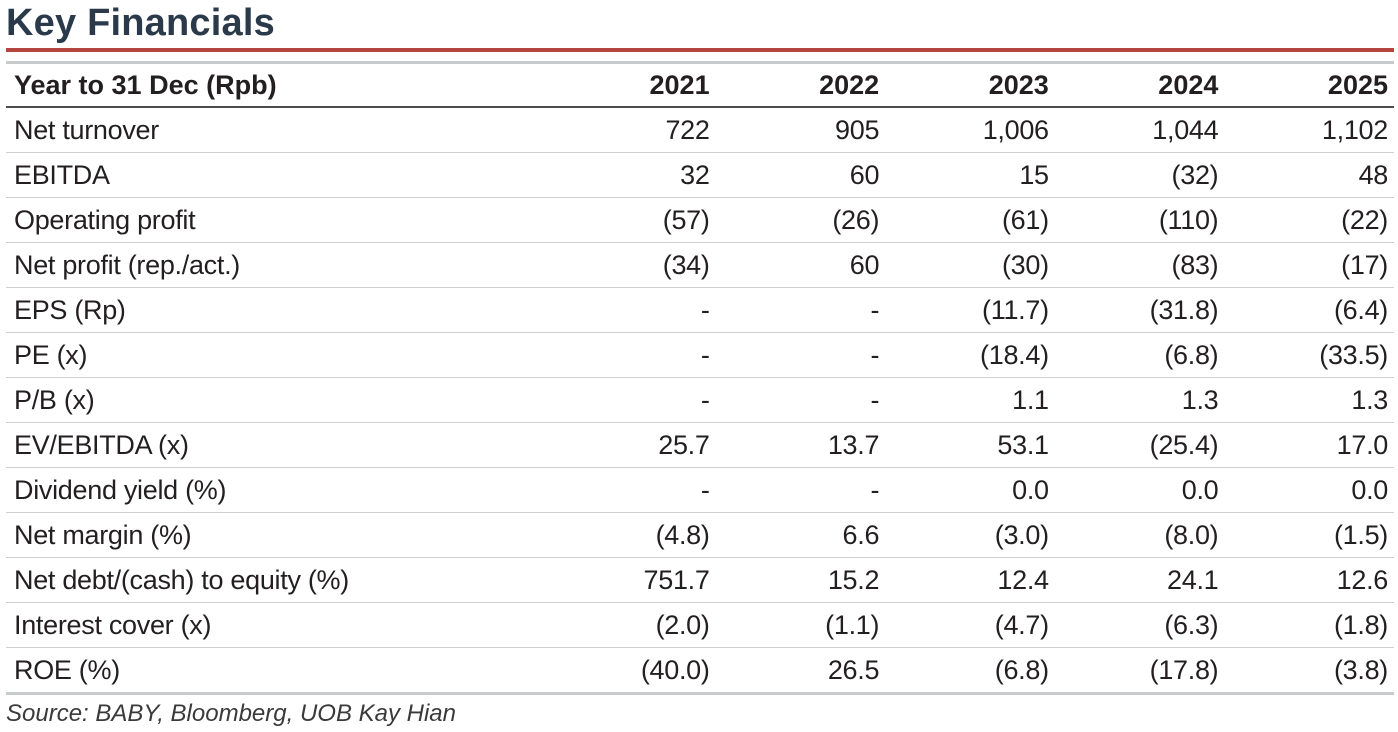  What do you see at coordinates (700, 490) in the screenshot?
I see `table-row: Dividend yield (%) - - 0.0 0.0 0.0` at bounding box center [700, 490].